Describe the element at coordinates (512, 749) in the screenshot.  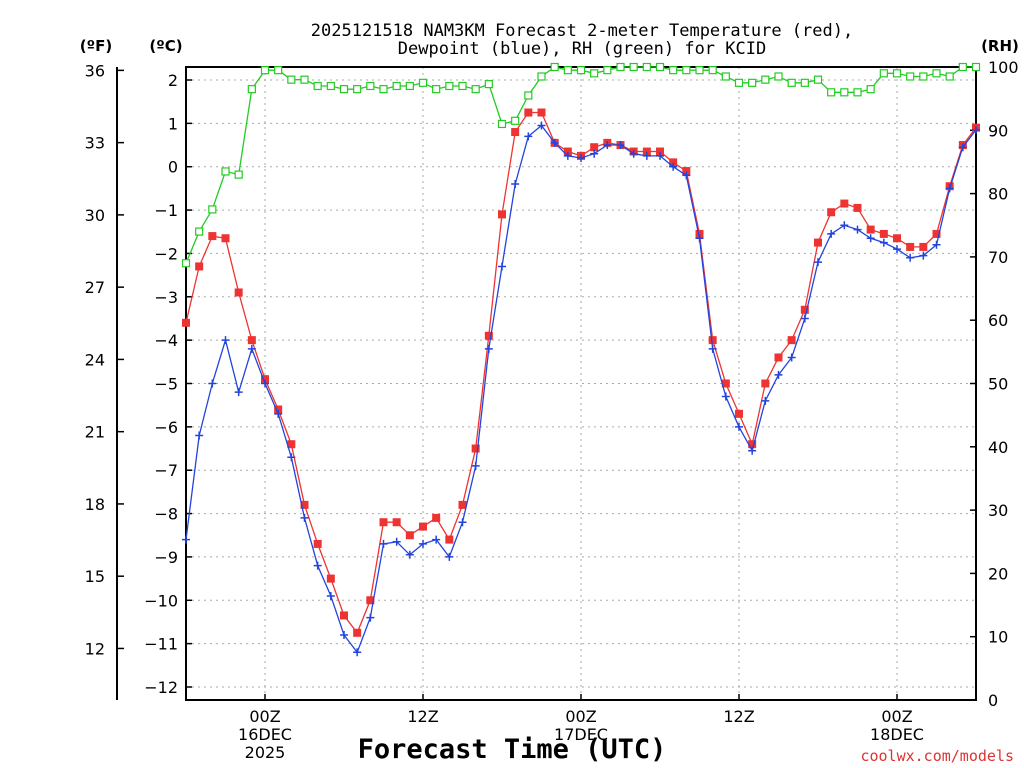
I see `x-axis-title: Forecast Time (UTC)` at that location.